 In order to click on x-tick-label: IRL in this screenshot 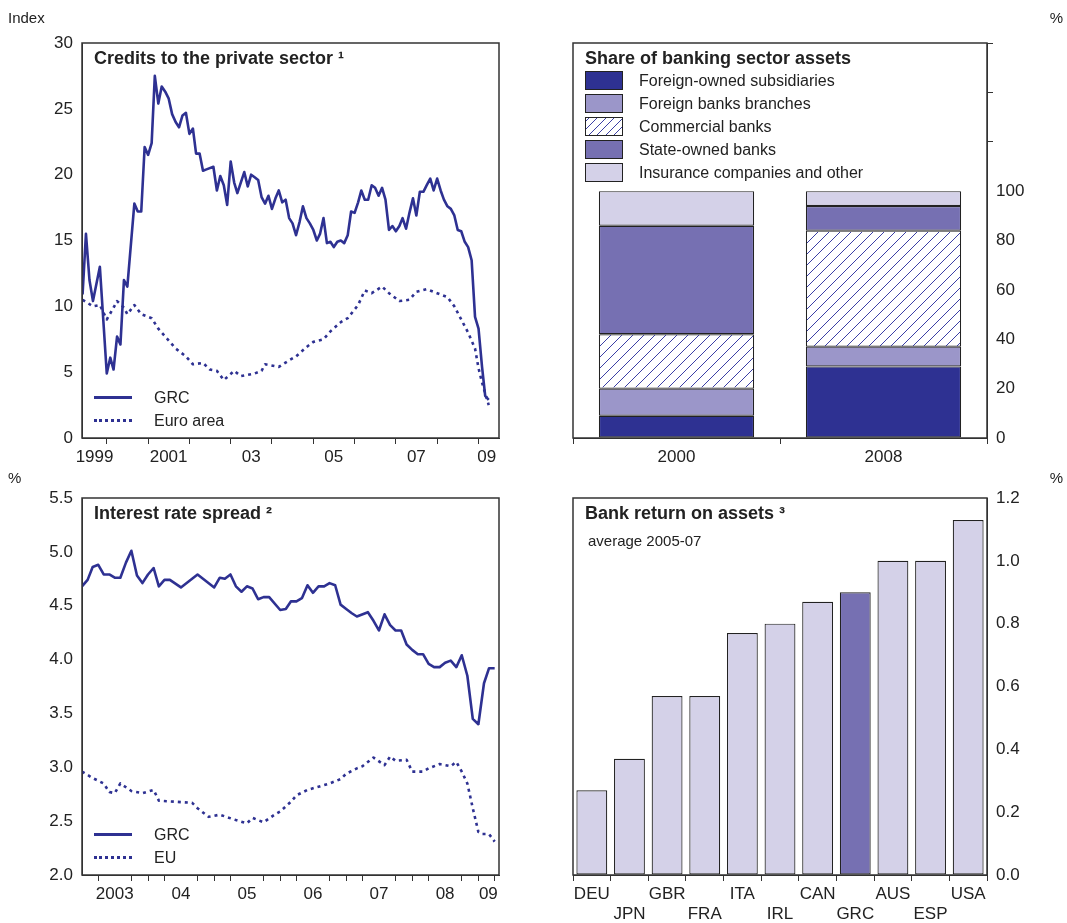, I will do `click(780, 913)`.